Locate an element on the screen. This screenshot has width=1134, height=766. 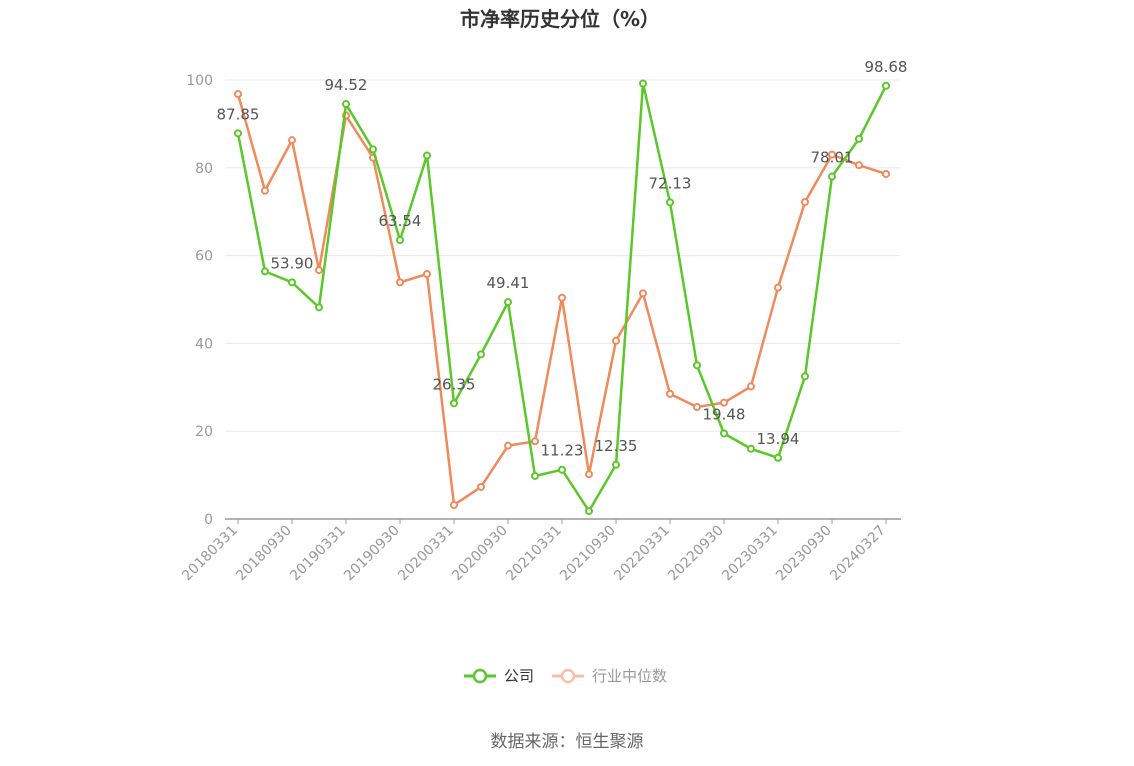
data-label: 78.01 is located at coordinates (832, 158).